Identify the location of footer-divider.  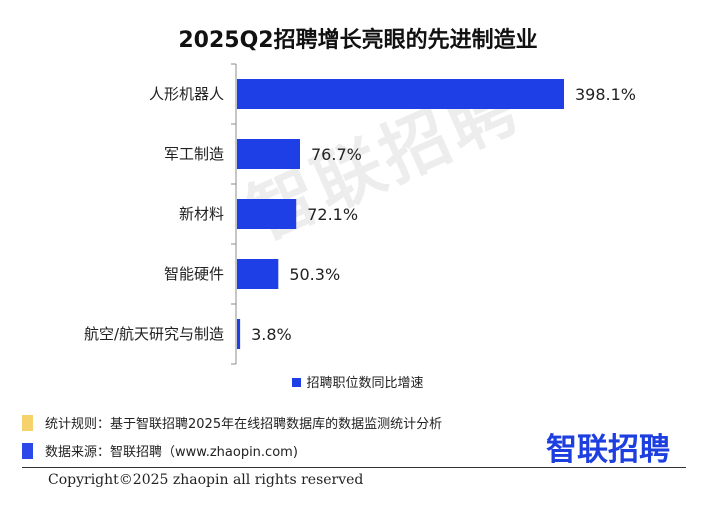
(354, 467).